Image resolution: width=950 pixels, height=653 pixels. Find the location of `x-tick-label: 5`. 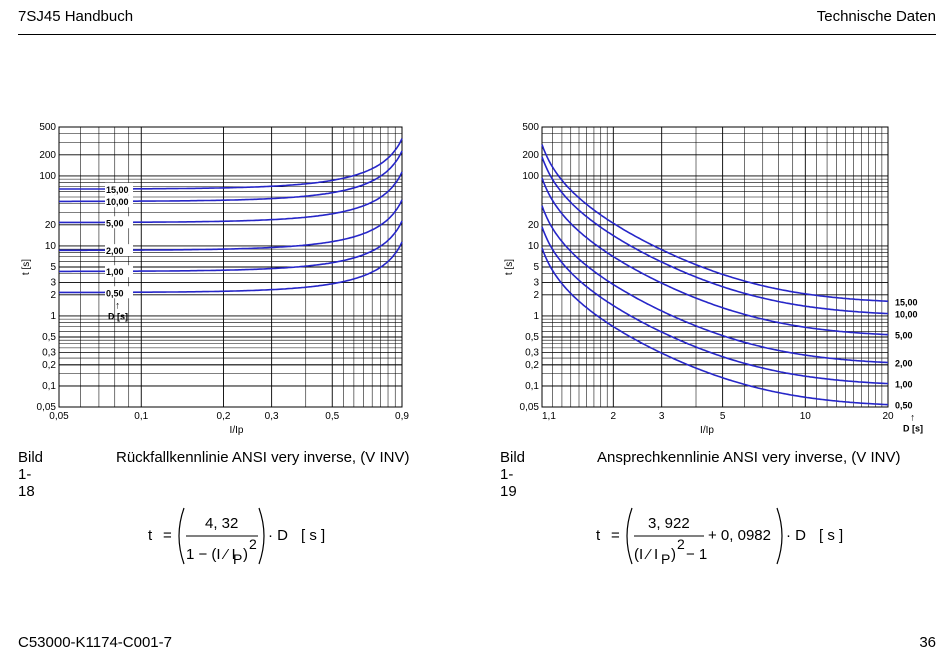

x-tick-label: 5 is located at coordinates (723, 416).